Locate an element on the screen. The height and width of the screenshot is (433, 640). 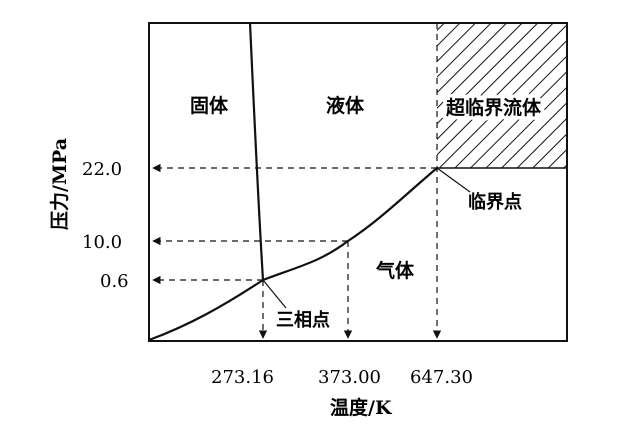
region-solid: 固体 is located at coordinates (209, 105).